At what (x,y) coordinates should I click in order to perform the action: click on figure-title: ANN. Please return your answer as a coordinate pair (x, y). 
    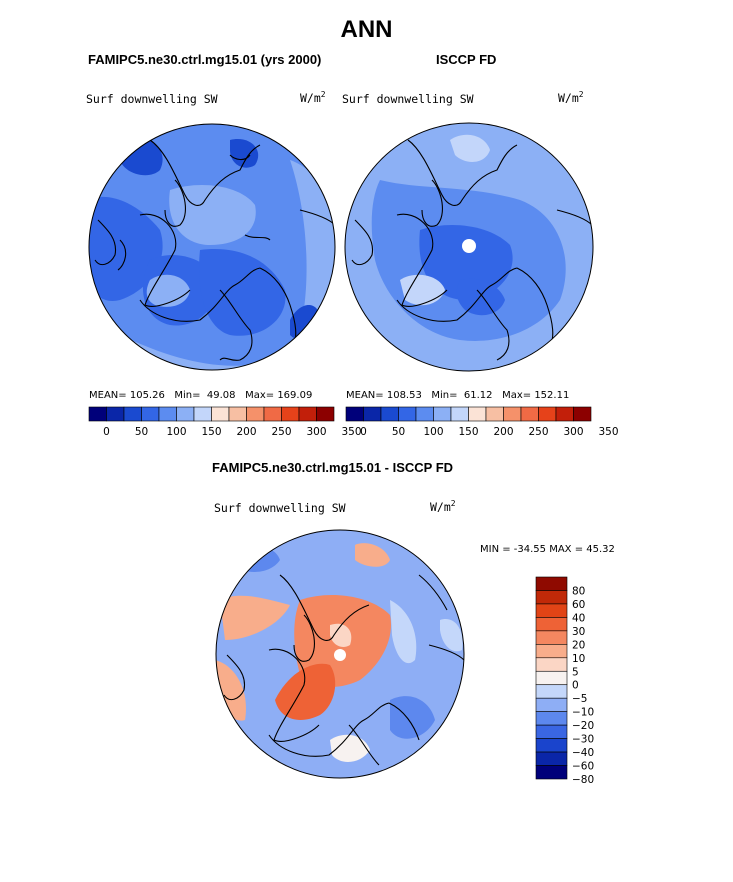
    Looking at the image, I should click on (366, 29).